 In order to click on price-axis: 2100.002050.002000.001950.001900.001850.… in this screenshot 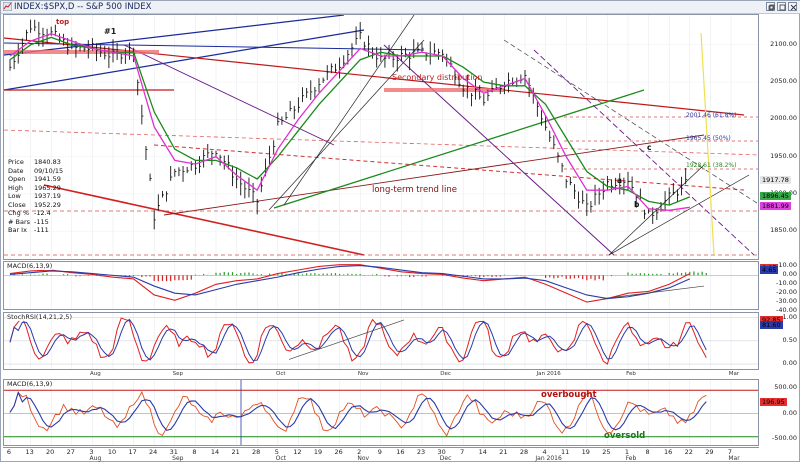, I will do `click(779, 137)`.